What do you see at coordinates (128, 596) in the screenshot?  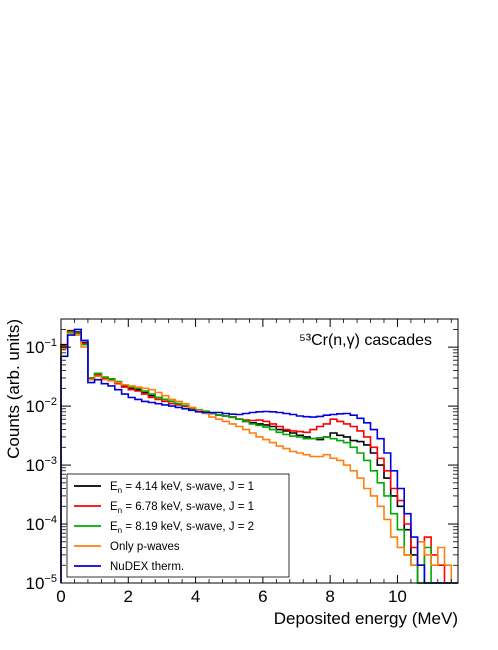 I see `x-tick-label: 2` at bounding box center [128, 596].